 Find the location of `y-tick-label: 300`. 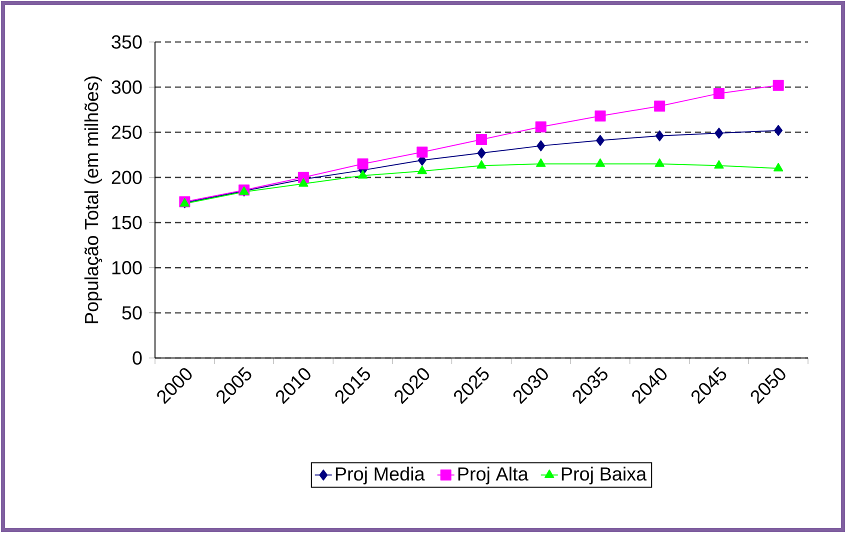

y-tick-label: 300 is located at coordinates (127, 87).